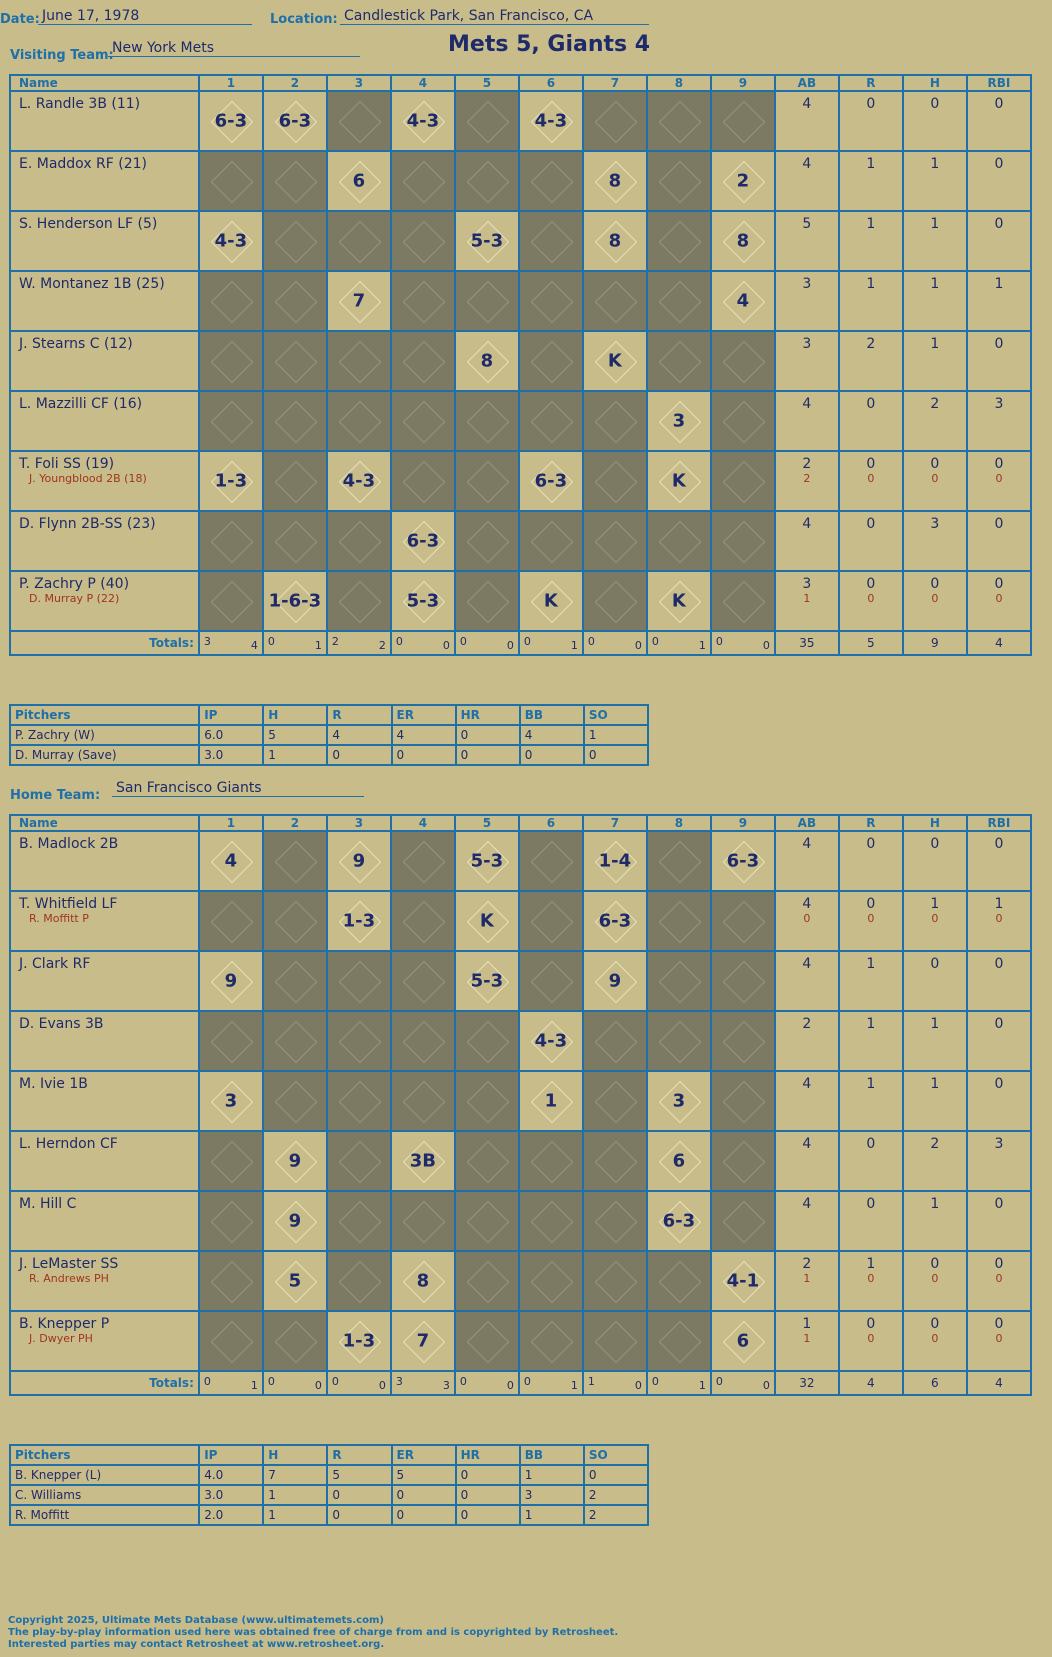 The width and height of the screenshot is (1052, 1657). I want to click on player-name: T. Foli SS (19), so click(67, 464).